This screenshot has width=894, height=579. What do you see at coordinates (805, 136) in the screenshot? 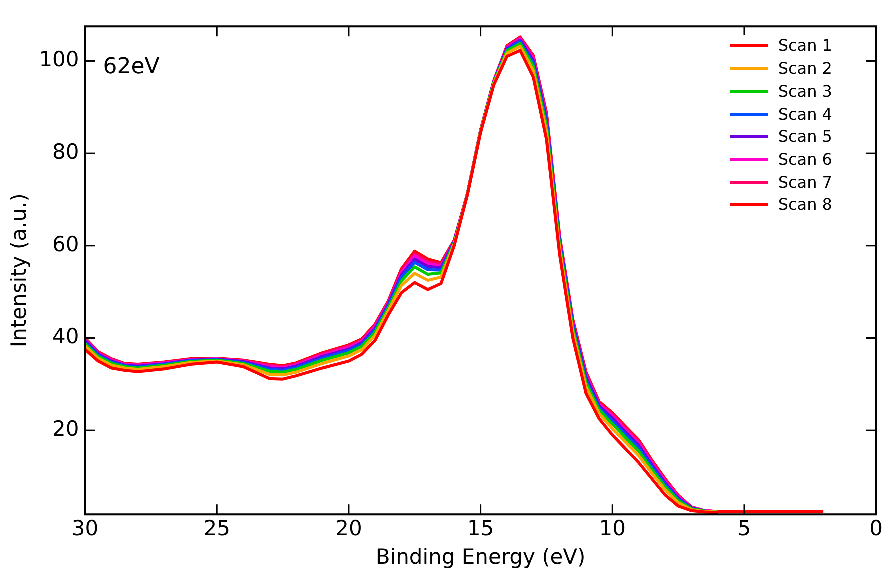
I see `legend-label: Scan 5` at bounding box center [805, 136].